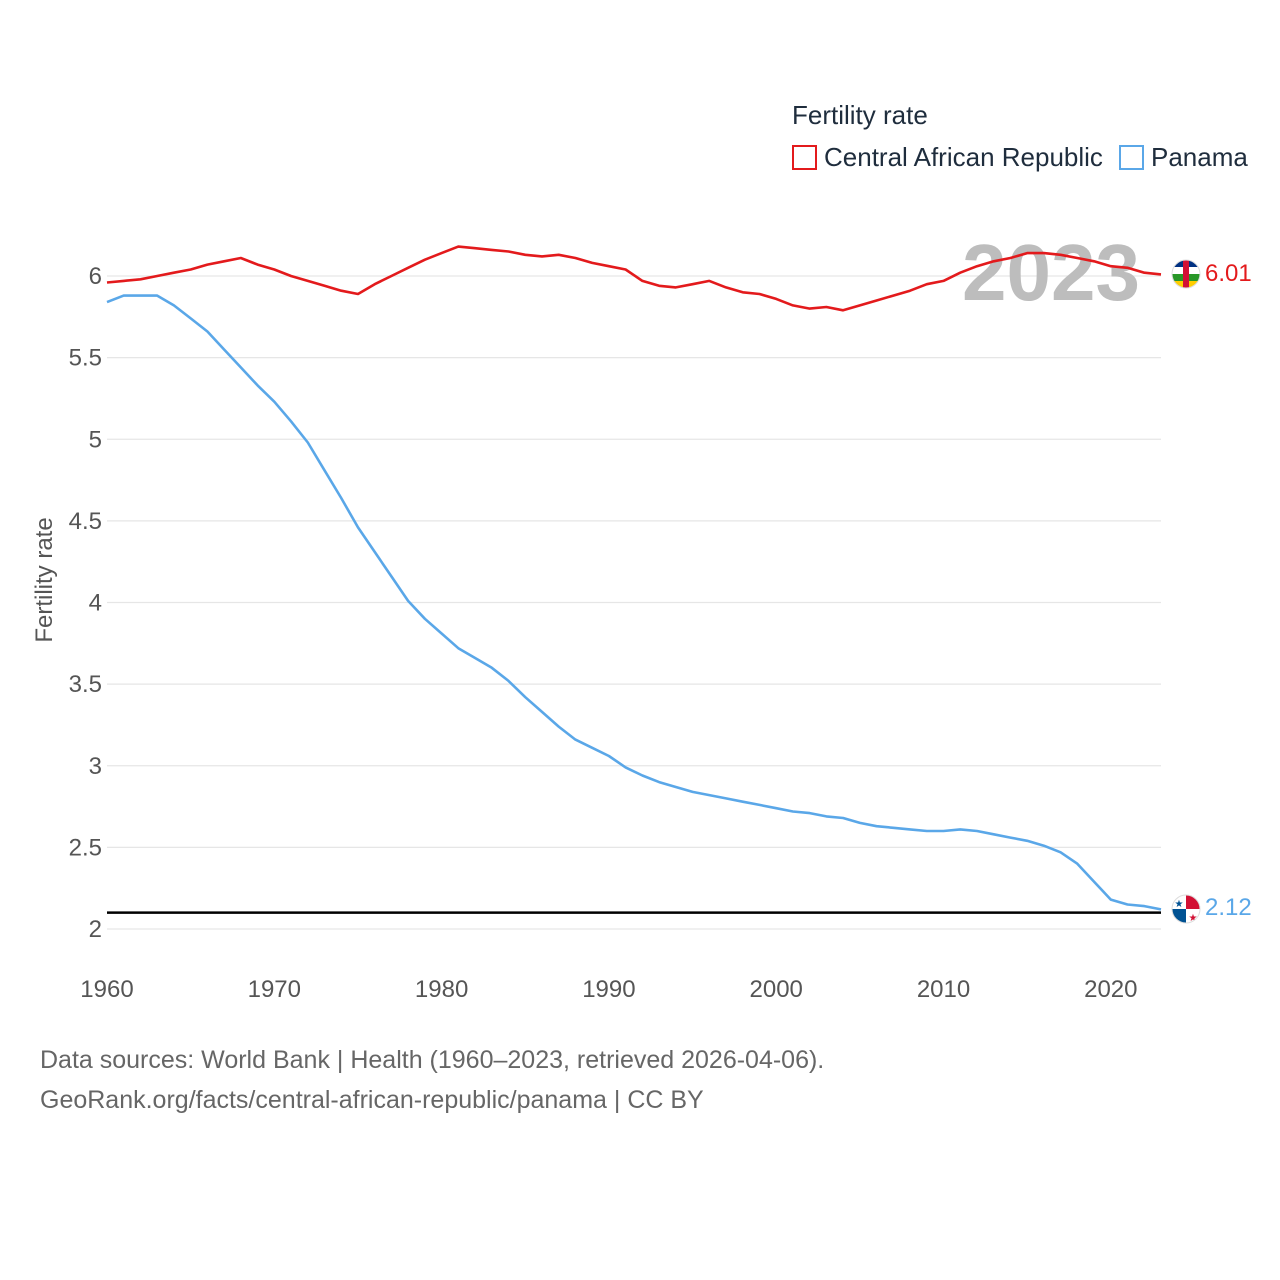 The width and height of the screenshot is (1280, 1280). I want to click on legend-label-panama: Panama, so click(1199, 157).